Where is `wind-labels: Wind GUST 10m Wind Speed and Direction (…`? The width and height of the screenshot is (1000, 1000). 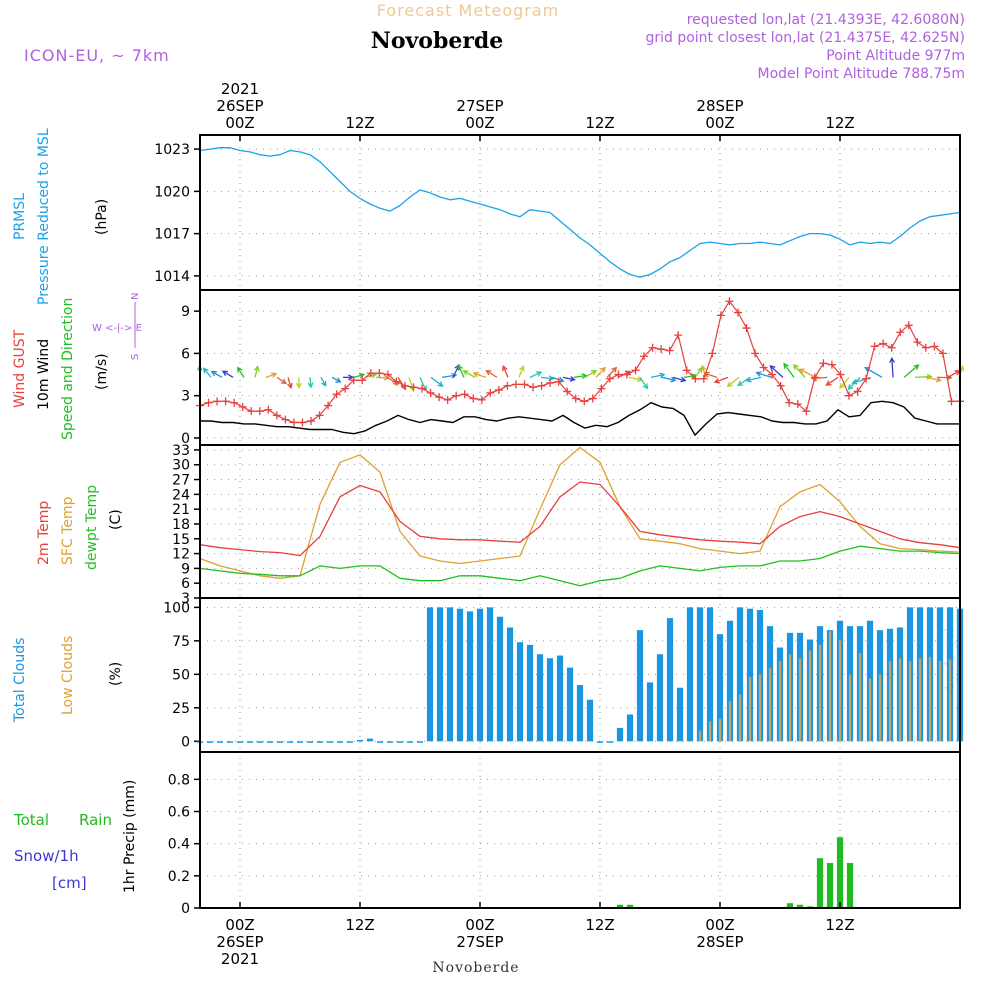
wind-labels: Wind GUST 10m Wind Speed and Direction (… is located at coordinates (77, 366).